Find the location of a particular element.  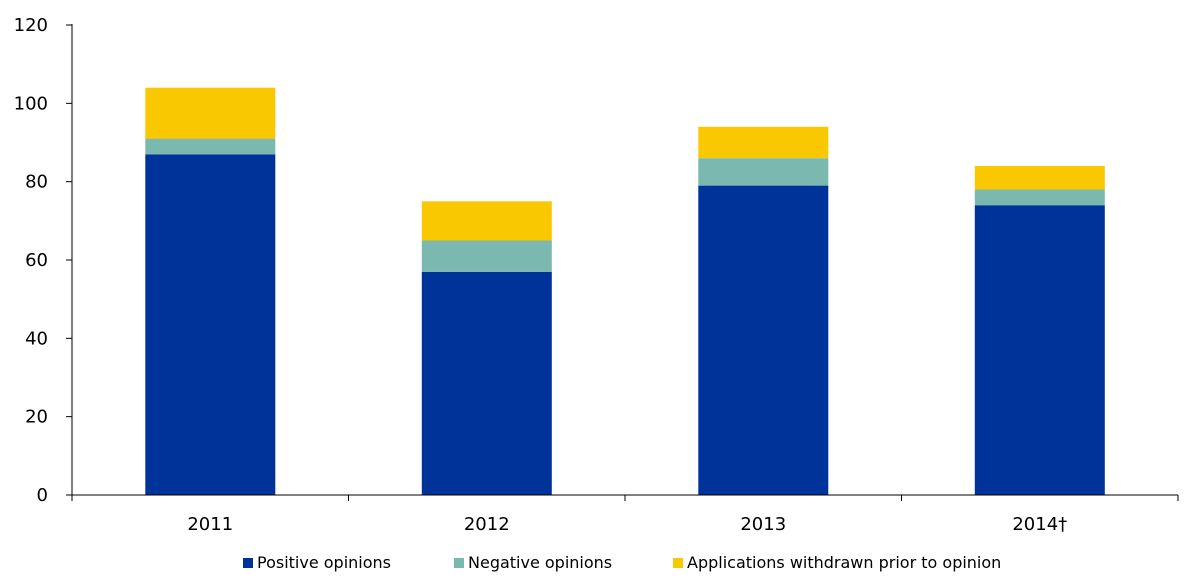

legend-label-1: Negative opinions is located at coordinates (540, 562).